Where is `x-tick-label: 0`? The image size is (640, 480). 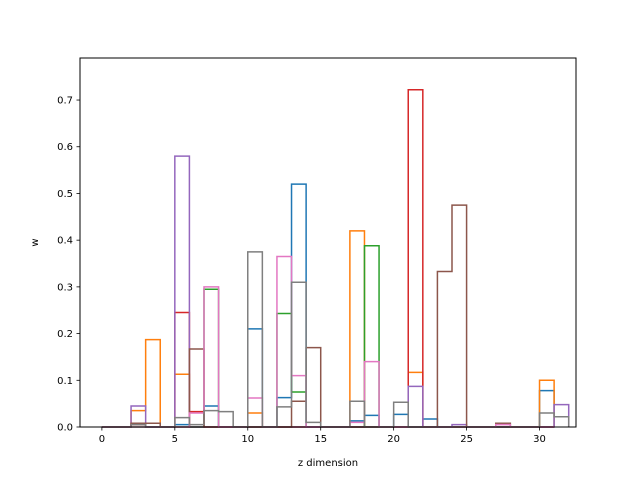 x-tick-label: 0 is located at coordinates (102, 439).